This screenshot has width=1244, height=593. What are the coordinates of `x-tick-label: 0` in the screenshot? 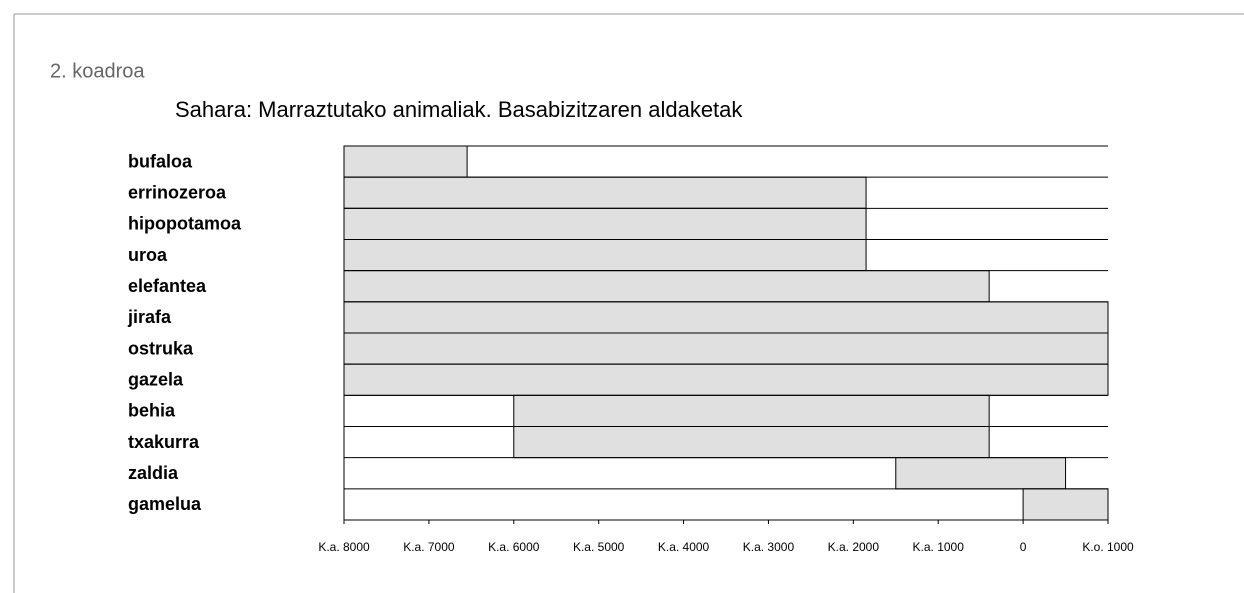 It's located at (1023, 547).